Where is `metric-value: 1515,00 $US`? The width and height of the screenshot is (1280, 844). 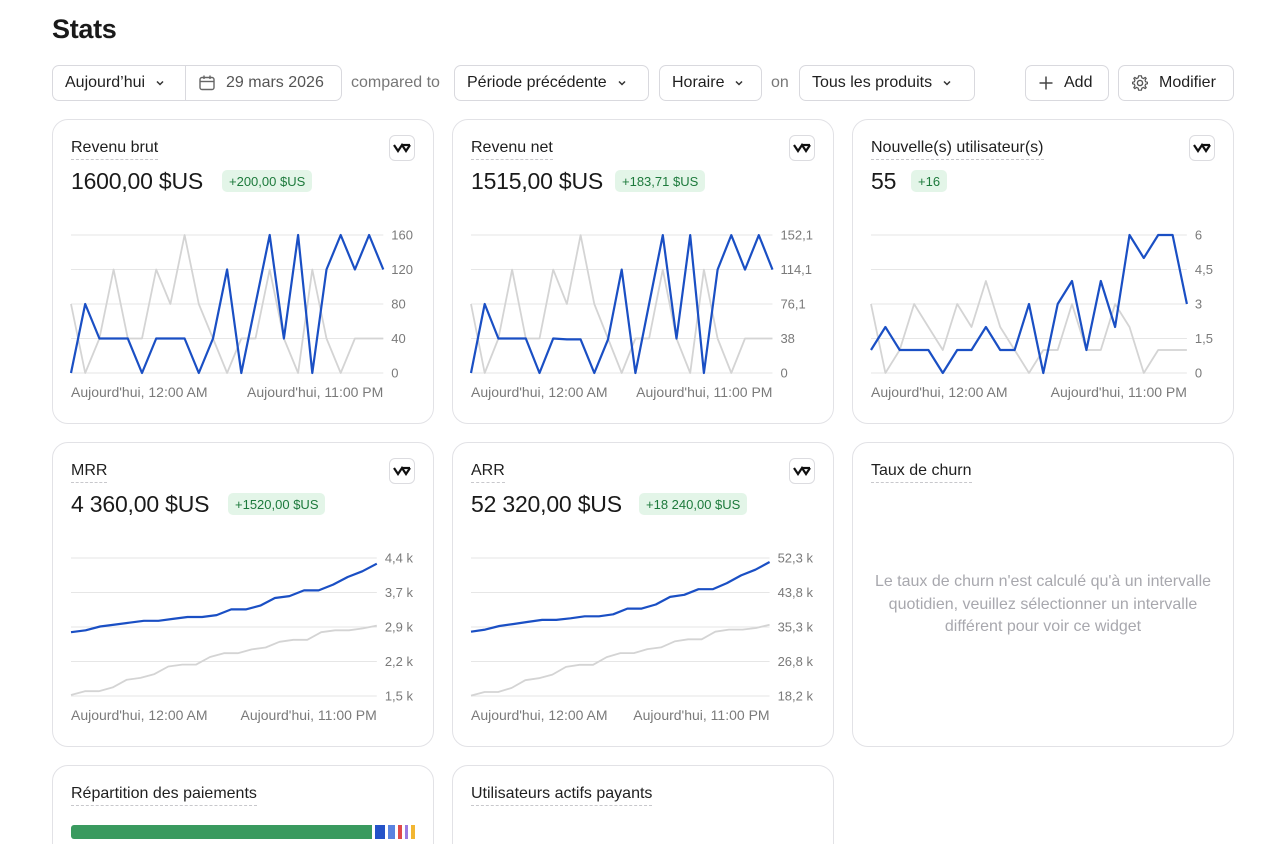
metric-value: 1515,00 $US is located at coordinates (537, 181).